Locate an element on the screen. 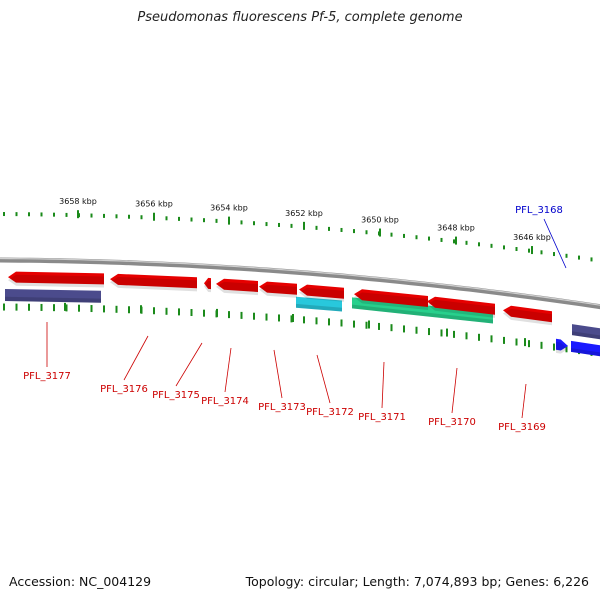  forward-gene-arrow is located at coordinates (562, 344).